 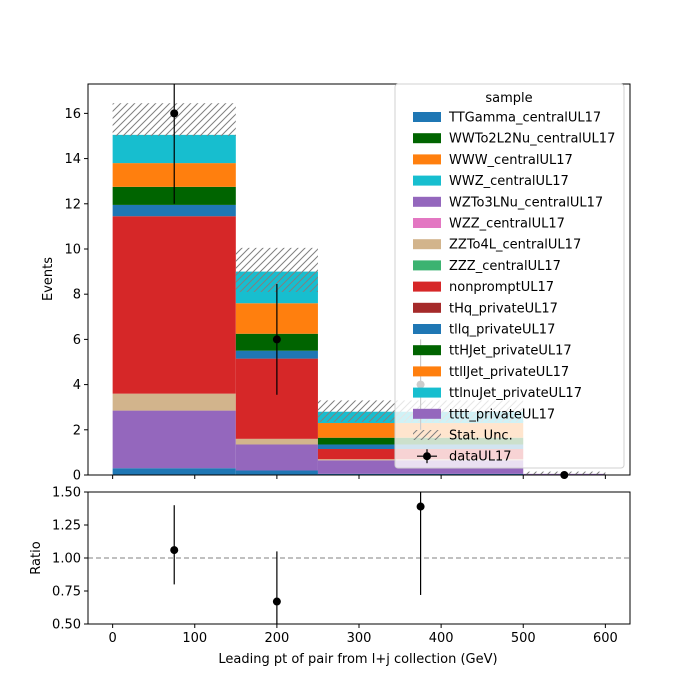 I want to click on legend-item: WWZ_centralUL17, so click(x=491, y=181).